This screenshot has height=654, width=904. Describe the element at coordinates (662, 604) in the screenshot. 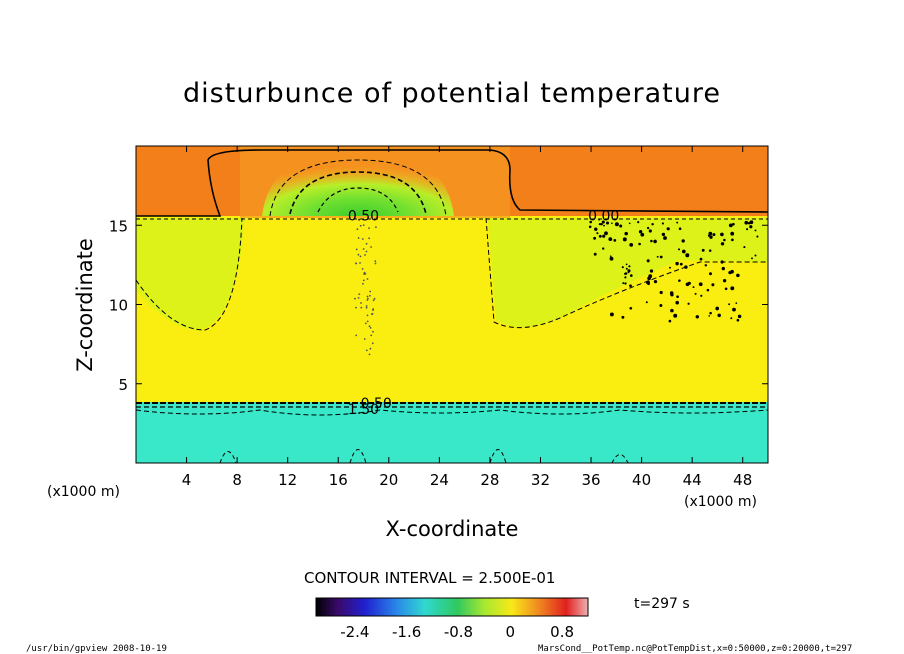

I see `time-label: t=297 s` at that location.